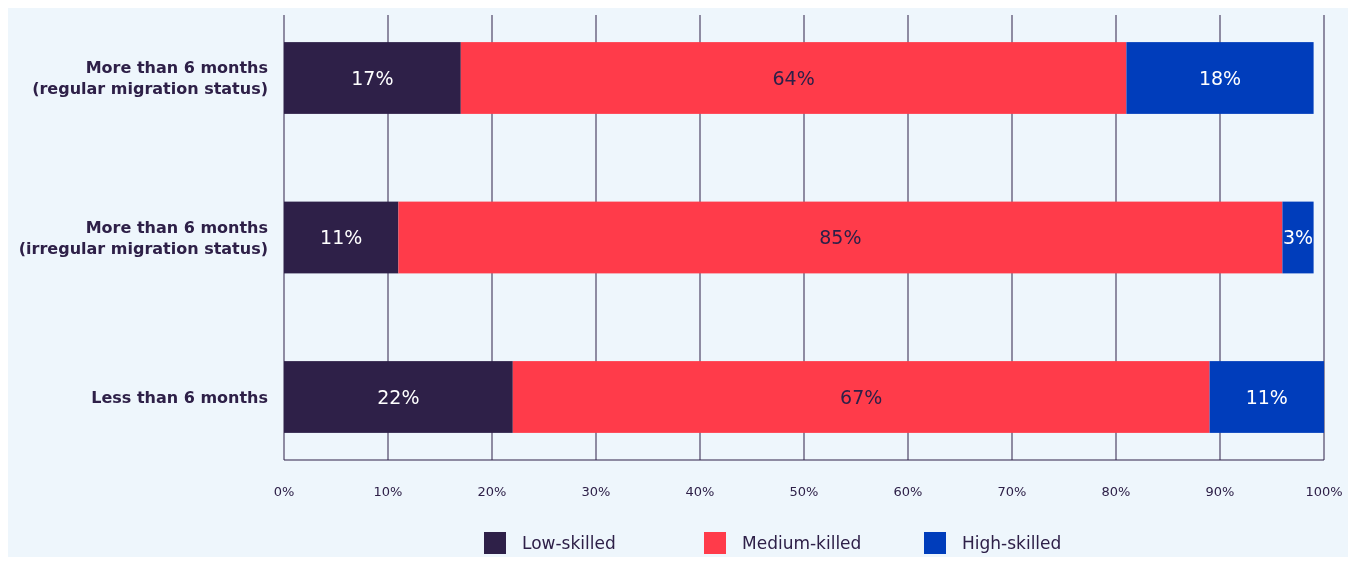 This screenshot has width=1356, height=565. What do you see at coordinates (398, 396) in the screenshot?
I see `data-label: 22%` at bounding box center [398, 396].